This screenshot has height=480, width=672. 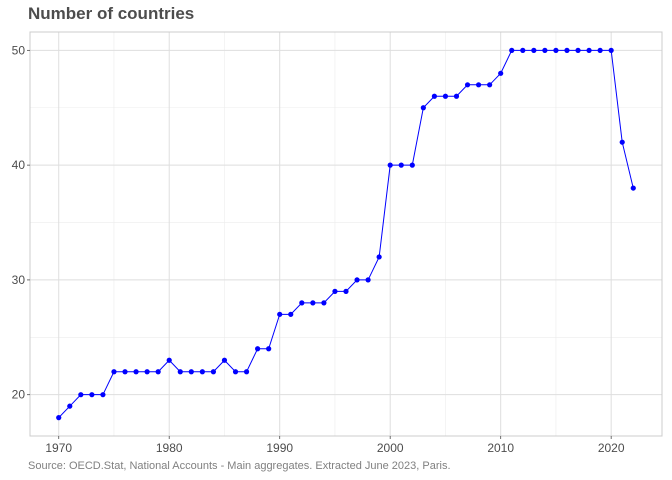 I want to click on y-tick-label: 50, so click(x=19, y=50).